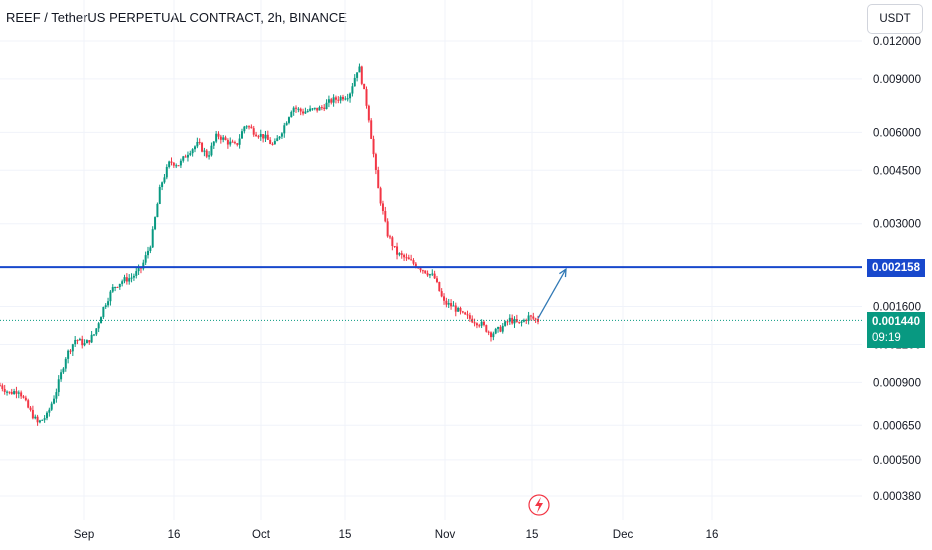 The width and height of the screenshot is (932, 550). I want to click on x-axis: Sep 16 Oct 15 Nov 15 Dec 16, so click(396, 535).